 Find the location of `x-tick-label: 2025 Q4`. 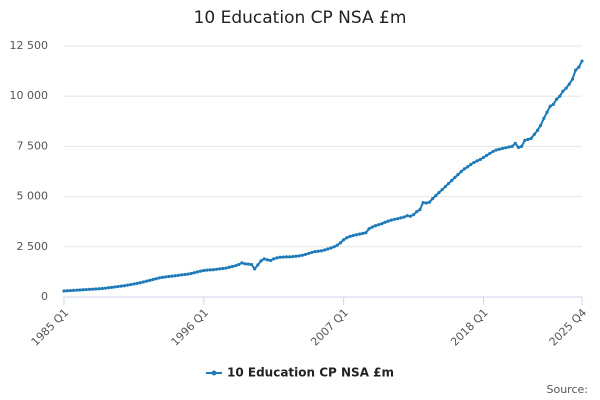

x-tick-label: 2025 Q4 is located at coordinates (568, 327).